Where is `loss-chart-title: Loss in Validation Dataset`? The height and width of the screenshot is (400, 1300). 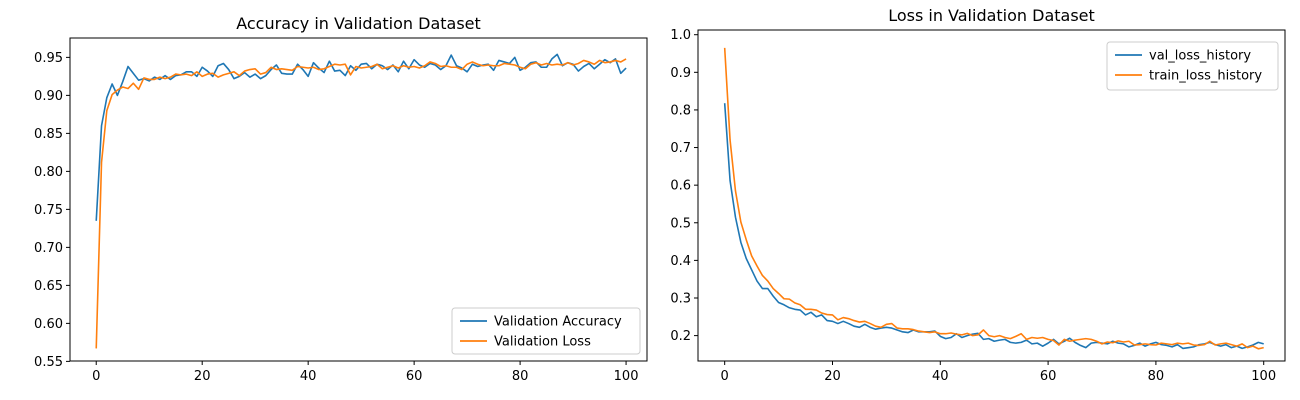
loss-chart-title: Loss in Validation Dataset is located at coordinates (991, 15).